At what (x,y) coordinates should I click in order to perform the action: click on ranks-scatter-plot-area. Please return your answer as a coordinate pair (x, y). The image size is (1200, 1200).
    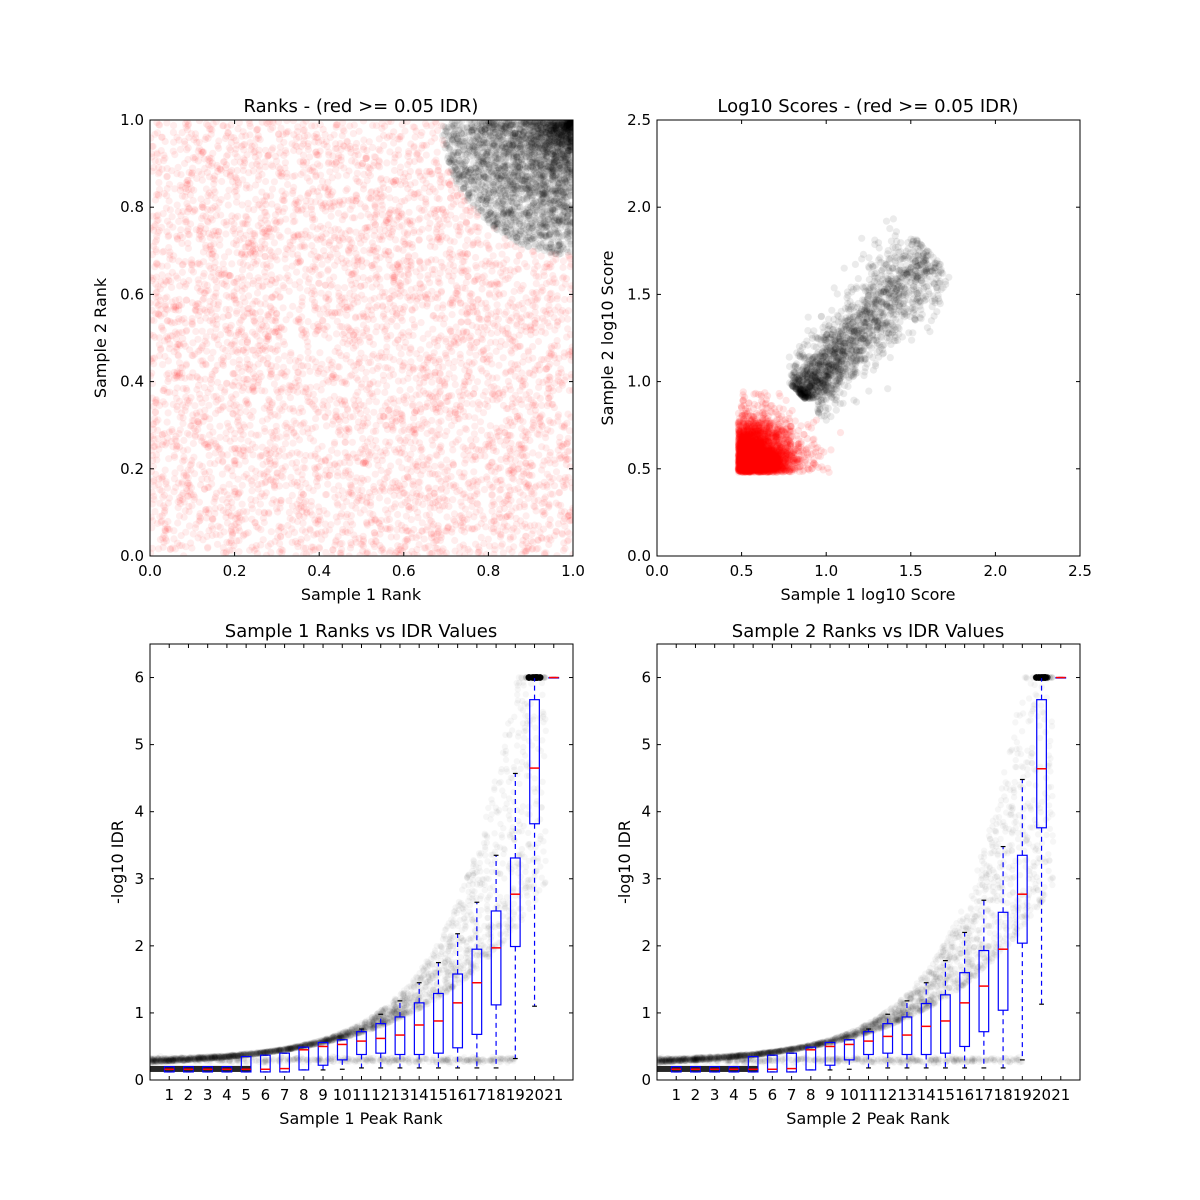
    Looking at the image, I should click on (361, 338).